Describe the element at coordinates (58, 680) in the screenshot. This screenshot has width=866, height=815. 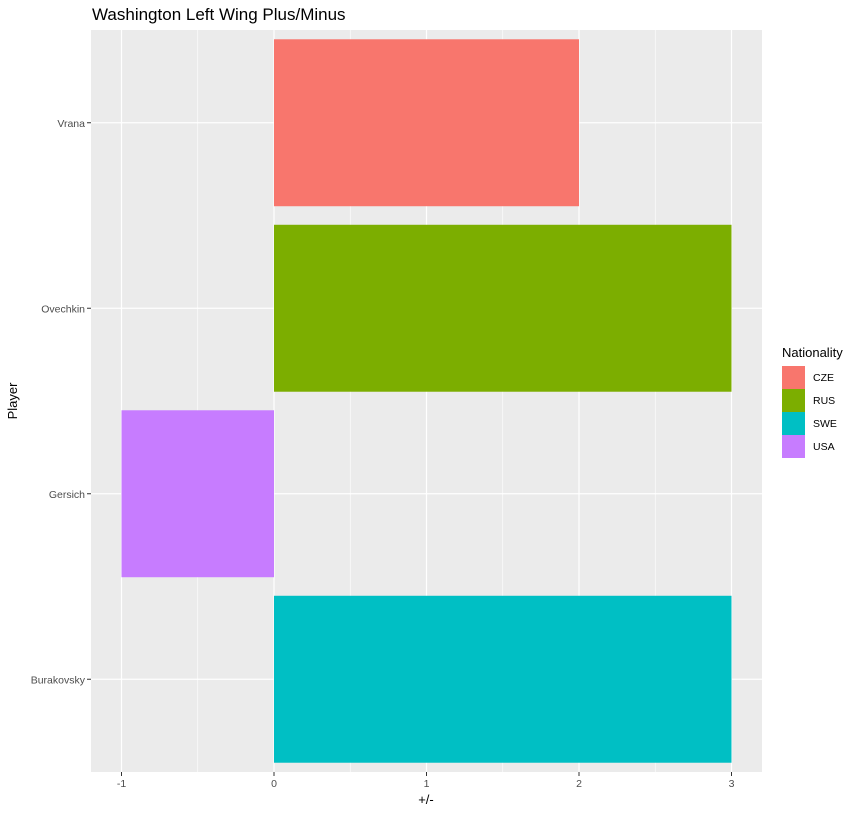
I see `y-tick-label: Burakovsky` at that location.